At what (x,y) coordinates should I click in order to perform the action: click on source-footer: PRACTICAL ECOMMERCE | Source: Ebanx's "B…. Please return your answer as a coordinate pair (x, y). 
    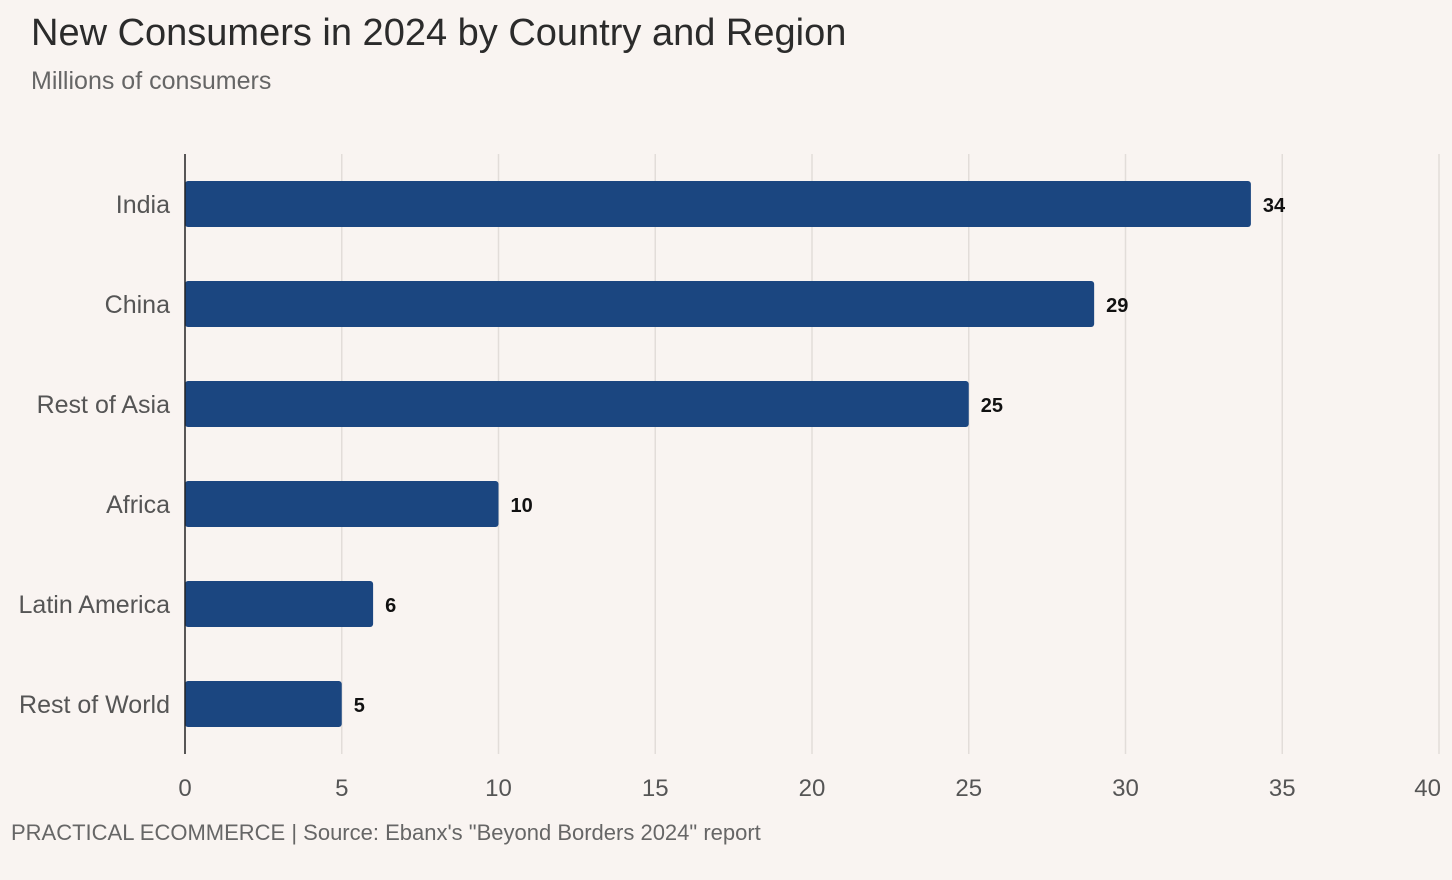
    Looking at the image, I should click on (386, 832).